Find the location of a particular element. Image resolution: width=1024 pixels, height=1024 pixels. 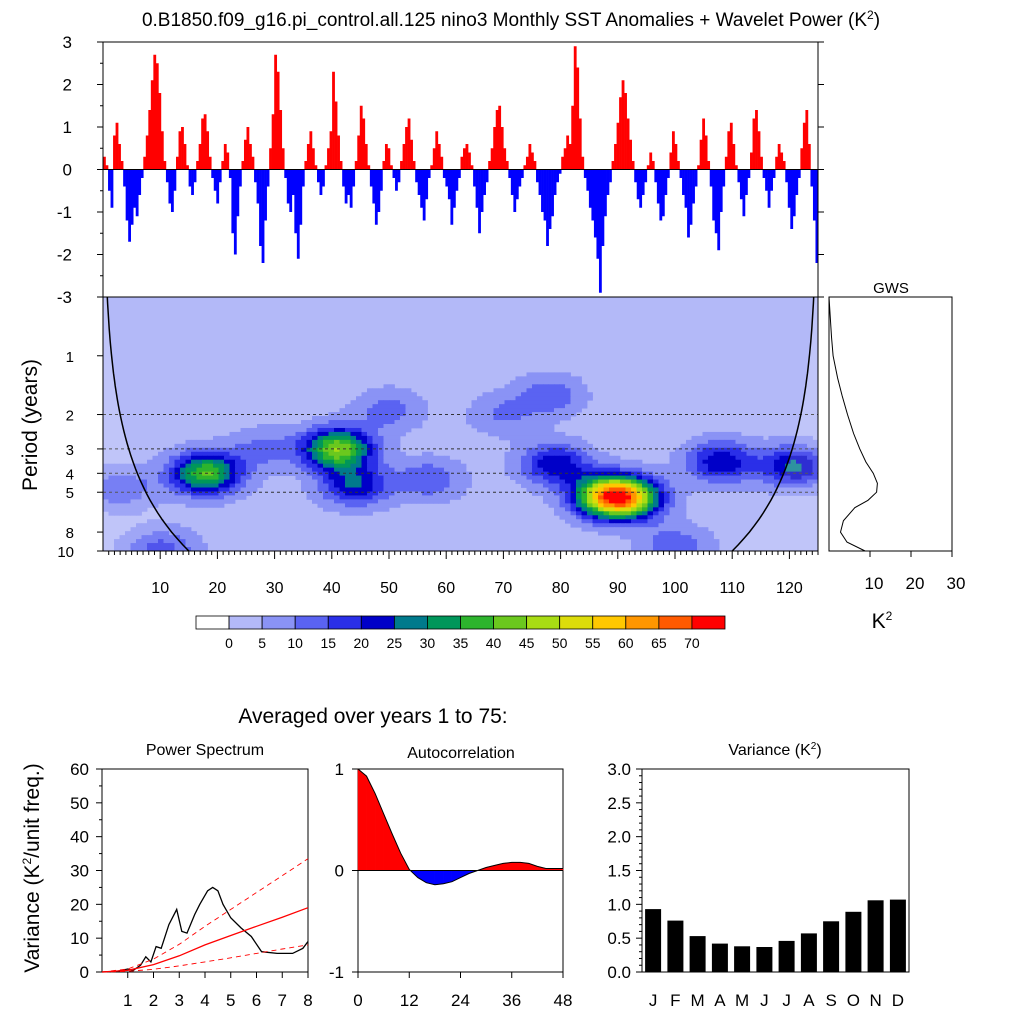

variance-ytick-label: 0.5 is located at coordinates (619, 938).